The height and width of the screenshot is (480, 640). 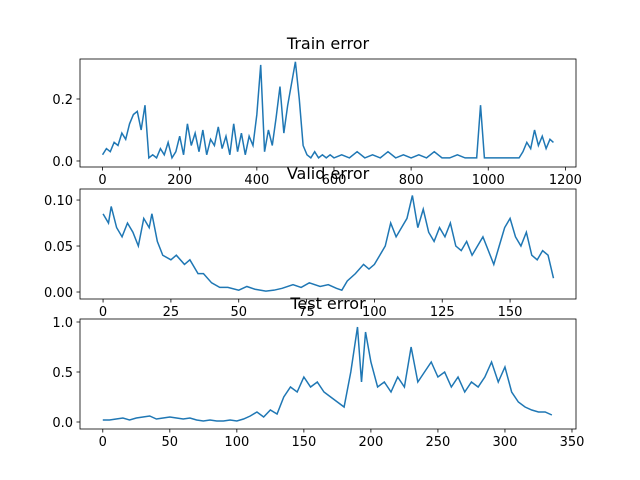 What do you see at coordinates (572, 442) in the screenshot?
I see `x-tick-label: 350` at bounding box center [572, 442].